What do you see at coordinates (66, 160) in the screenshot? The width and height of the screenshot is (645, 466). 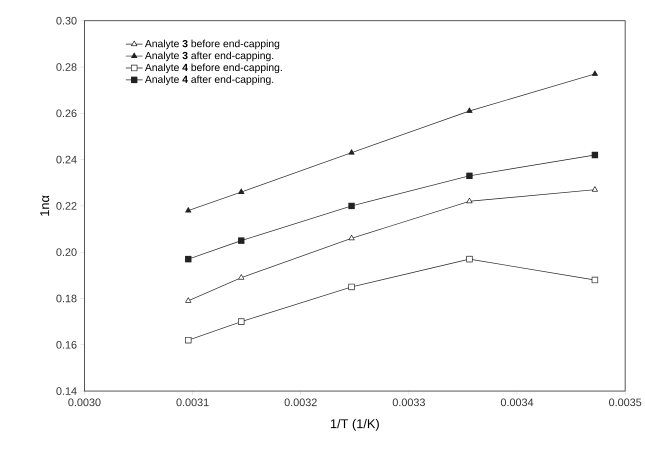 I see `y-tick-label: 0.24` at bounding box center [66, 160].